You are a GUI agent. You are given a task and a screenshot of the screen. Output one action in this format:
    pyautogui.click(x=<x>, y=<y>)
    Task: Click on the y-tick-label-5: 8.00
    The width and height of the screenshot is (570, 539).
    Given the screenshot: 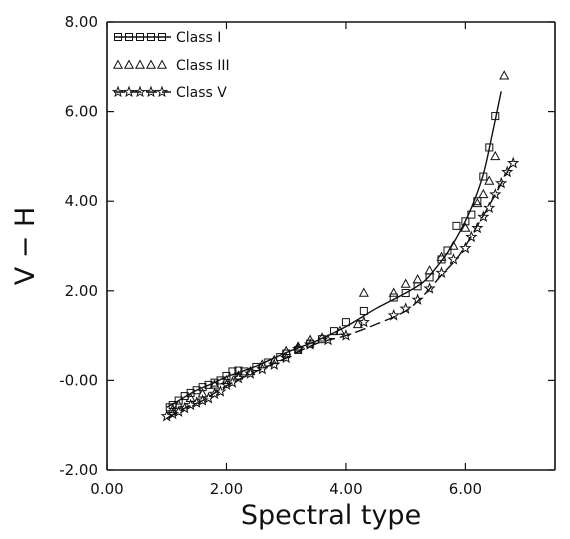 What is the action you would take?
    pyautogui.click(x=81, y=22)
    